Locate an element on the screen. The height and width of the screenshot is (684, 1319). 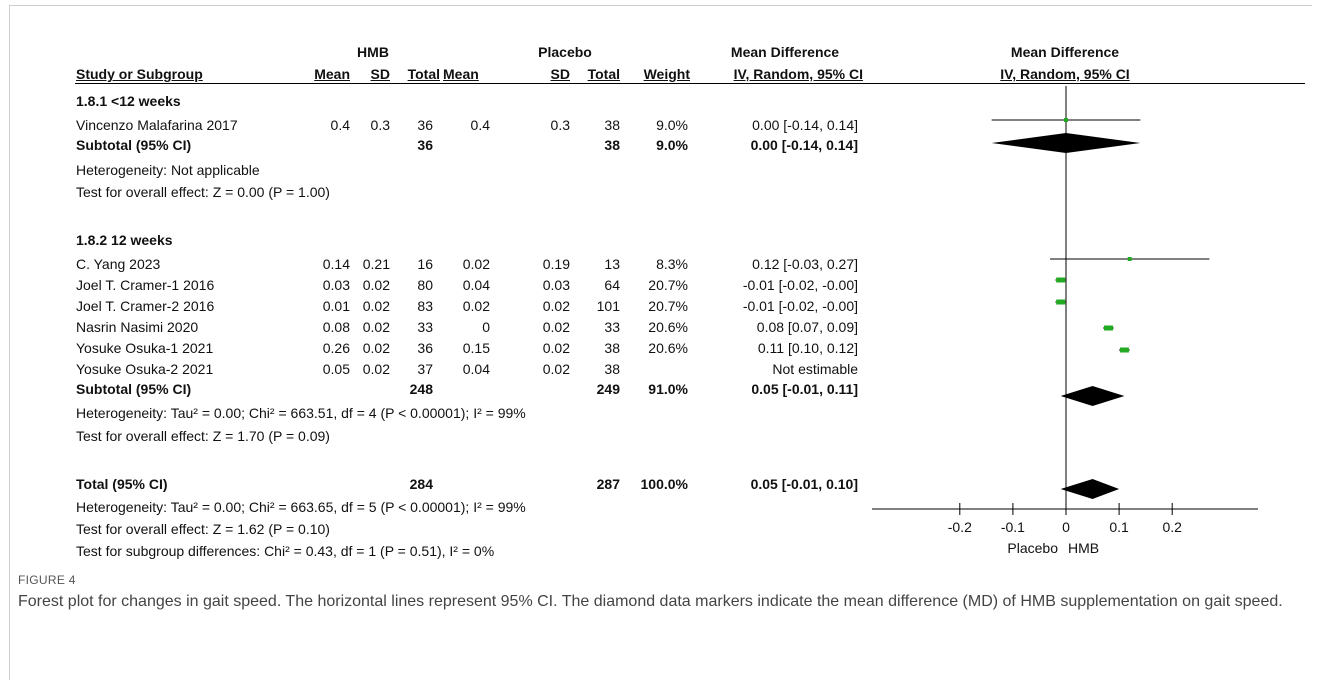
hmb-total: 16 is located at coordinates (425, 264).